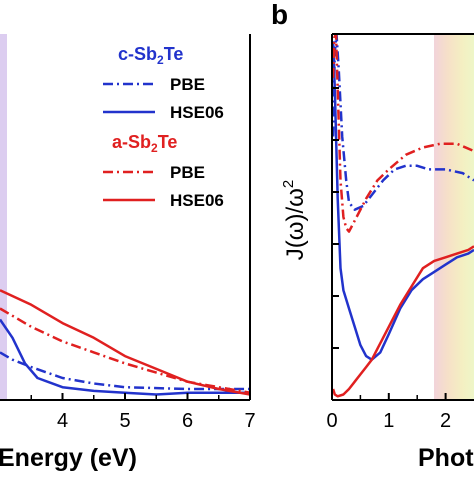 Image resolution: width=474 pixels, height=479 pixels. Describe the element at coordinates (68, 458) in the screenshot. I see `panel-a-xlabel: Energy (eV)` at that location.